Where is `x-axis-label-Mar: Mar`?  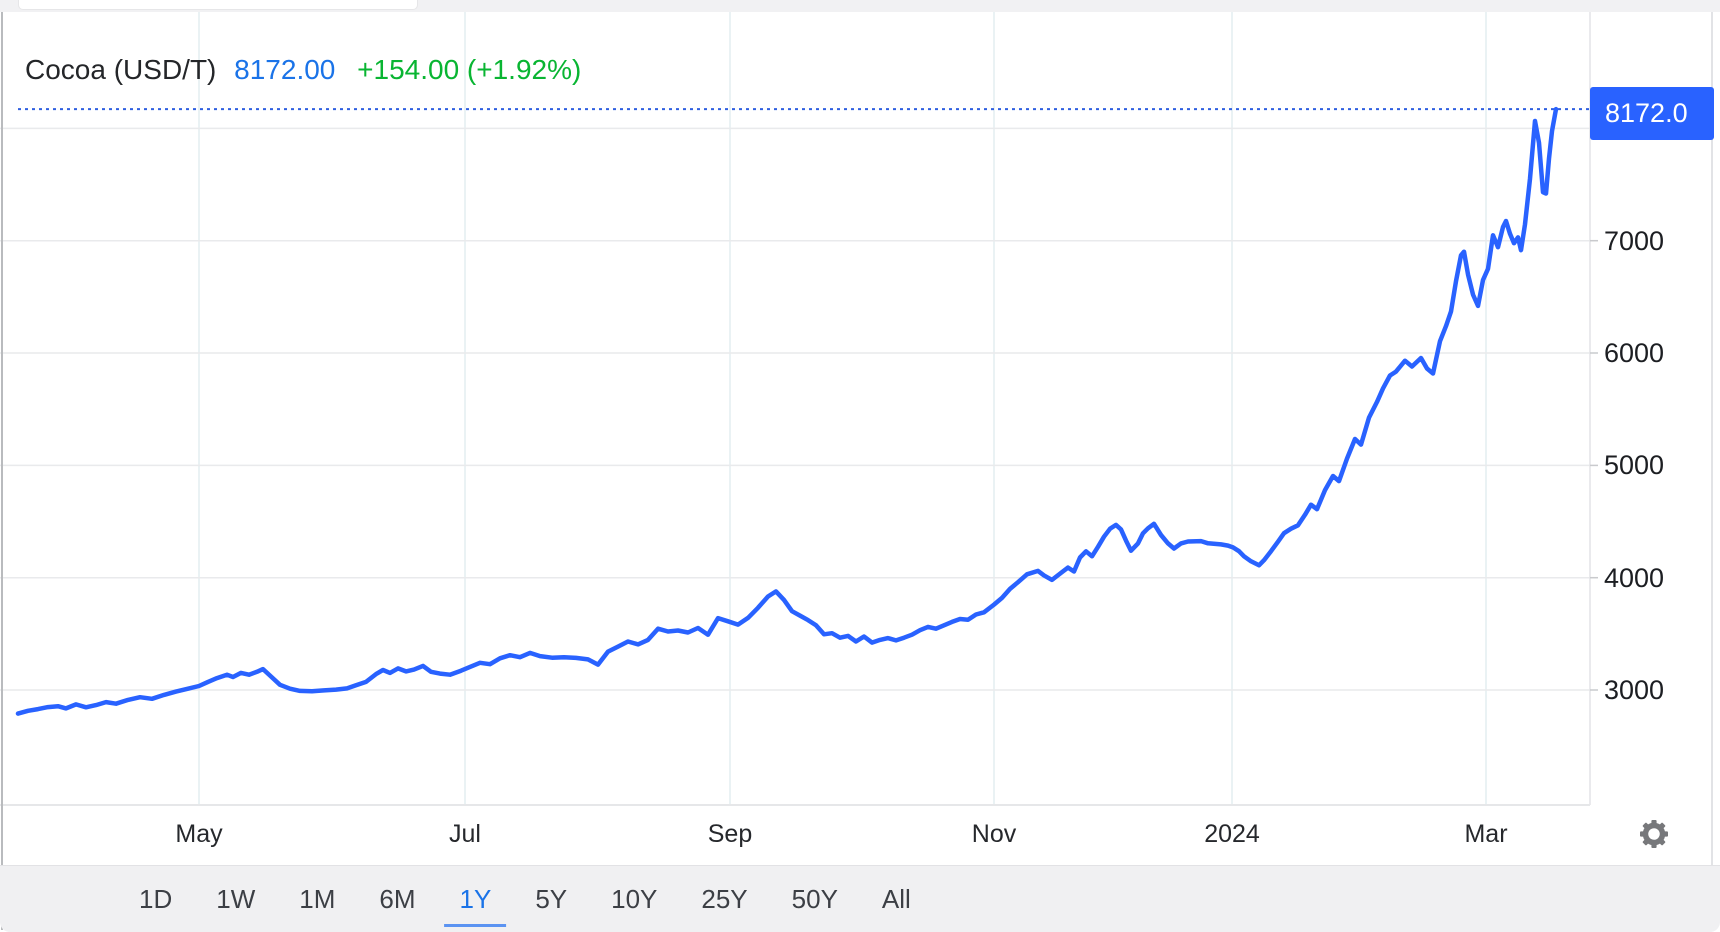 x-axis-label-Mar: Mar is located at coordinates (1486, 834).